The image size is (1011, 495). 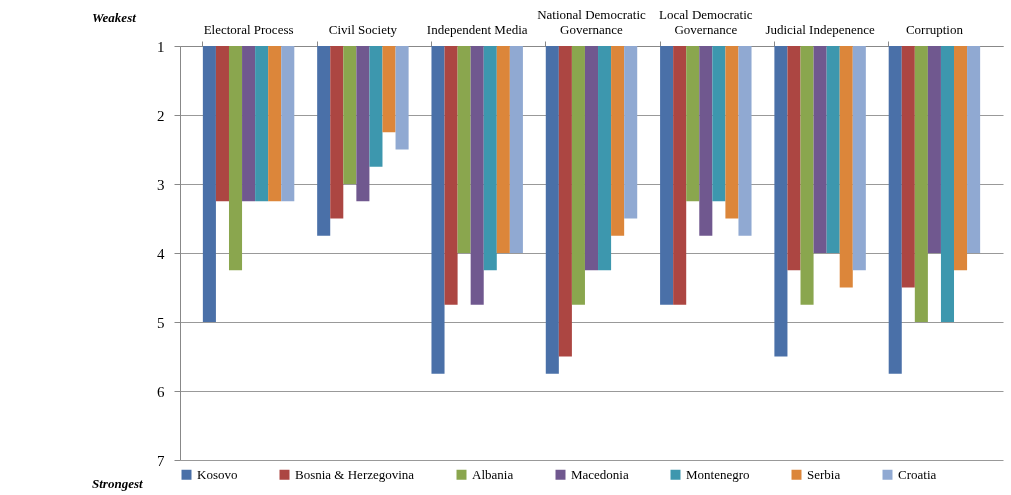 I want to click on x-tick-label: Corruption, so click(x=934, y=29).